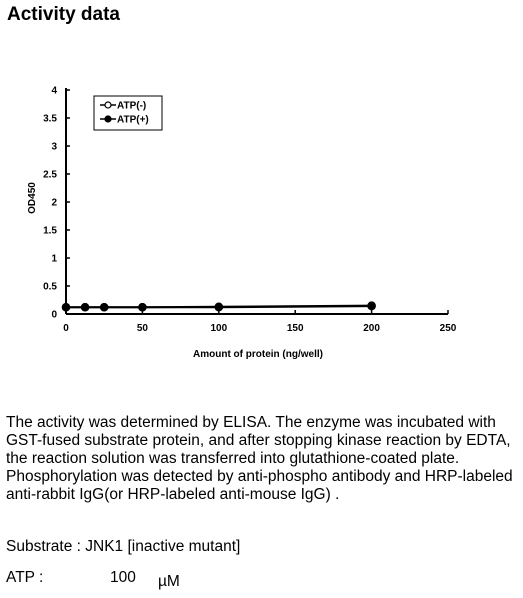 This screenshot has height=598, width=523. I want to click on y-tick-label: 4, so click(54, 91).